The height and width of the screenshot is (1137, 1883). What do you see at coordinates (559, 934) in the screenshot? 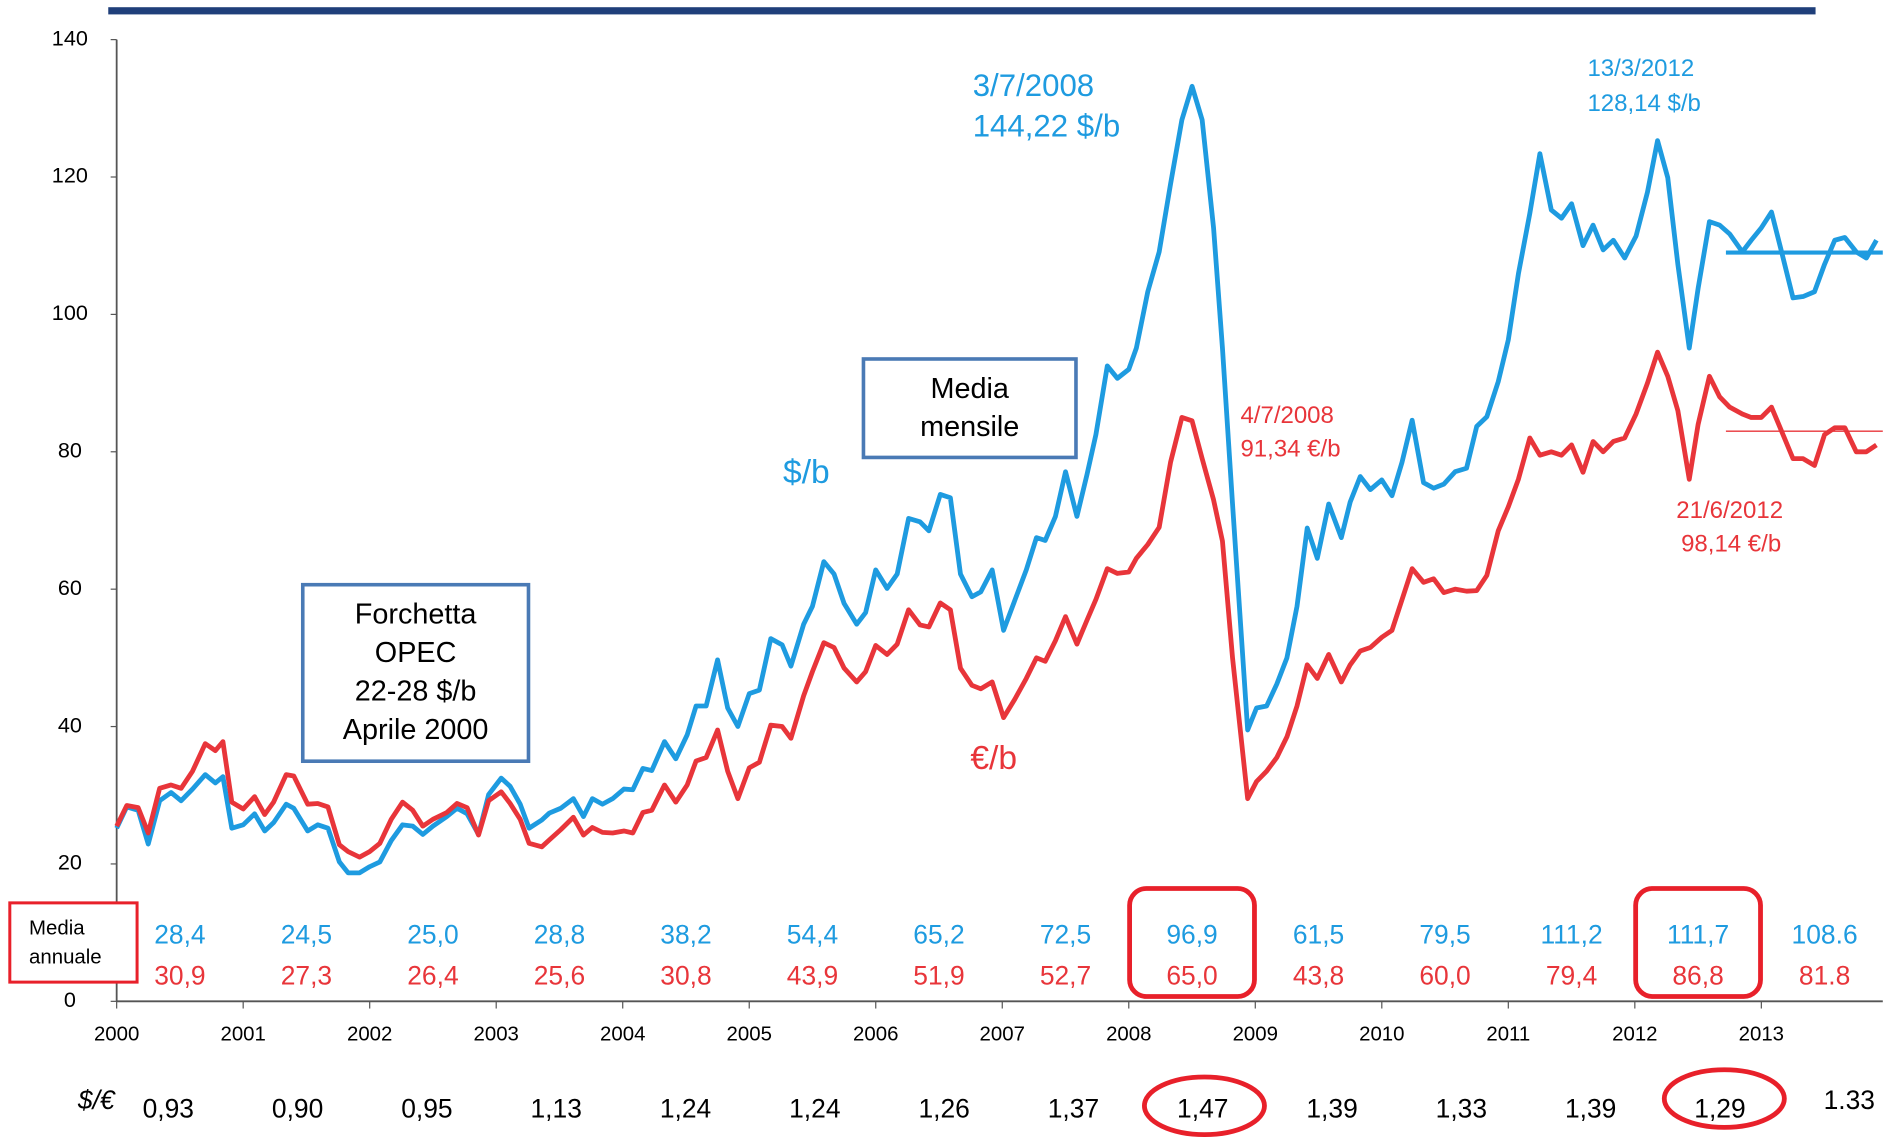
I see `annual-usd: 28,8` at bounding box center [559, 934].